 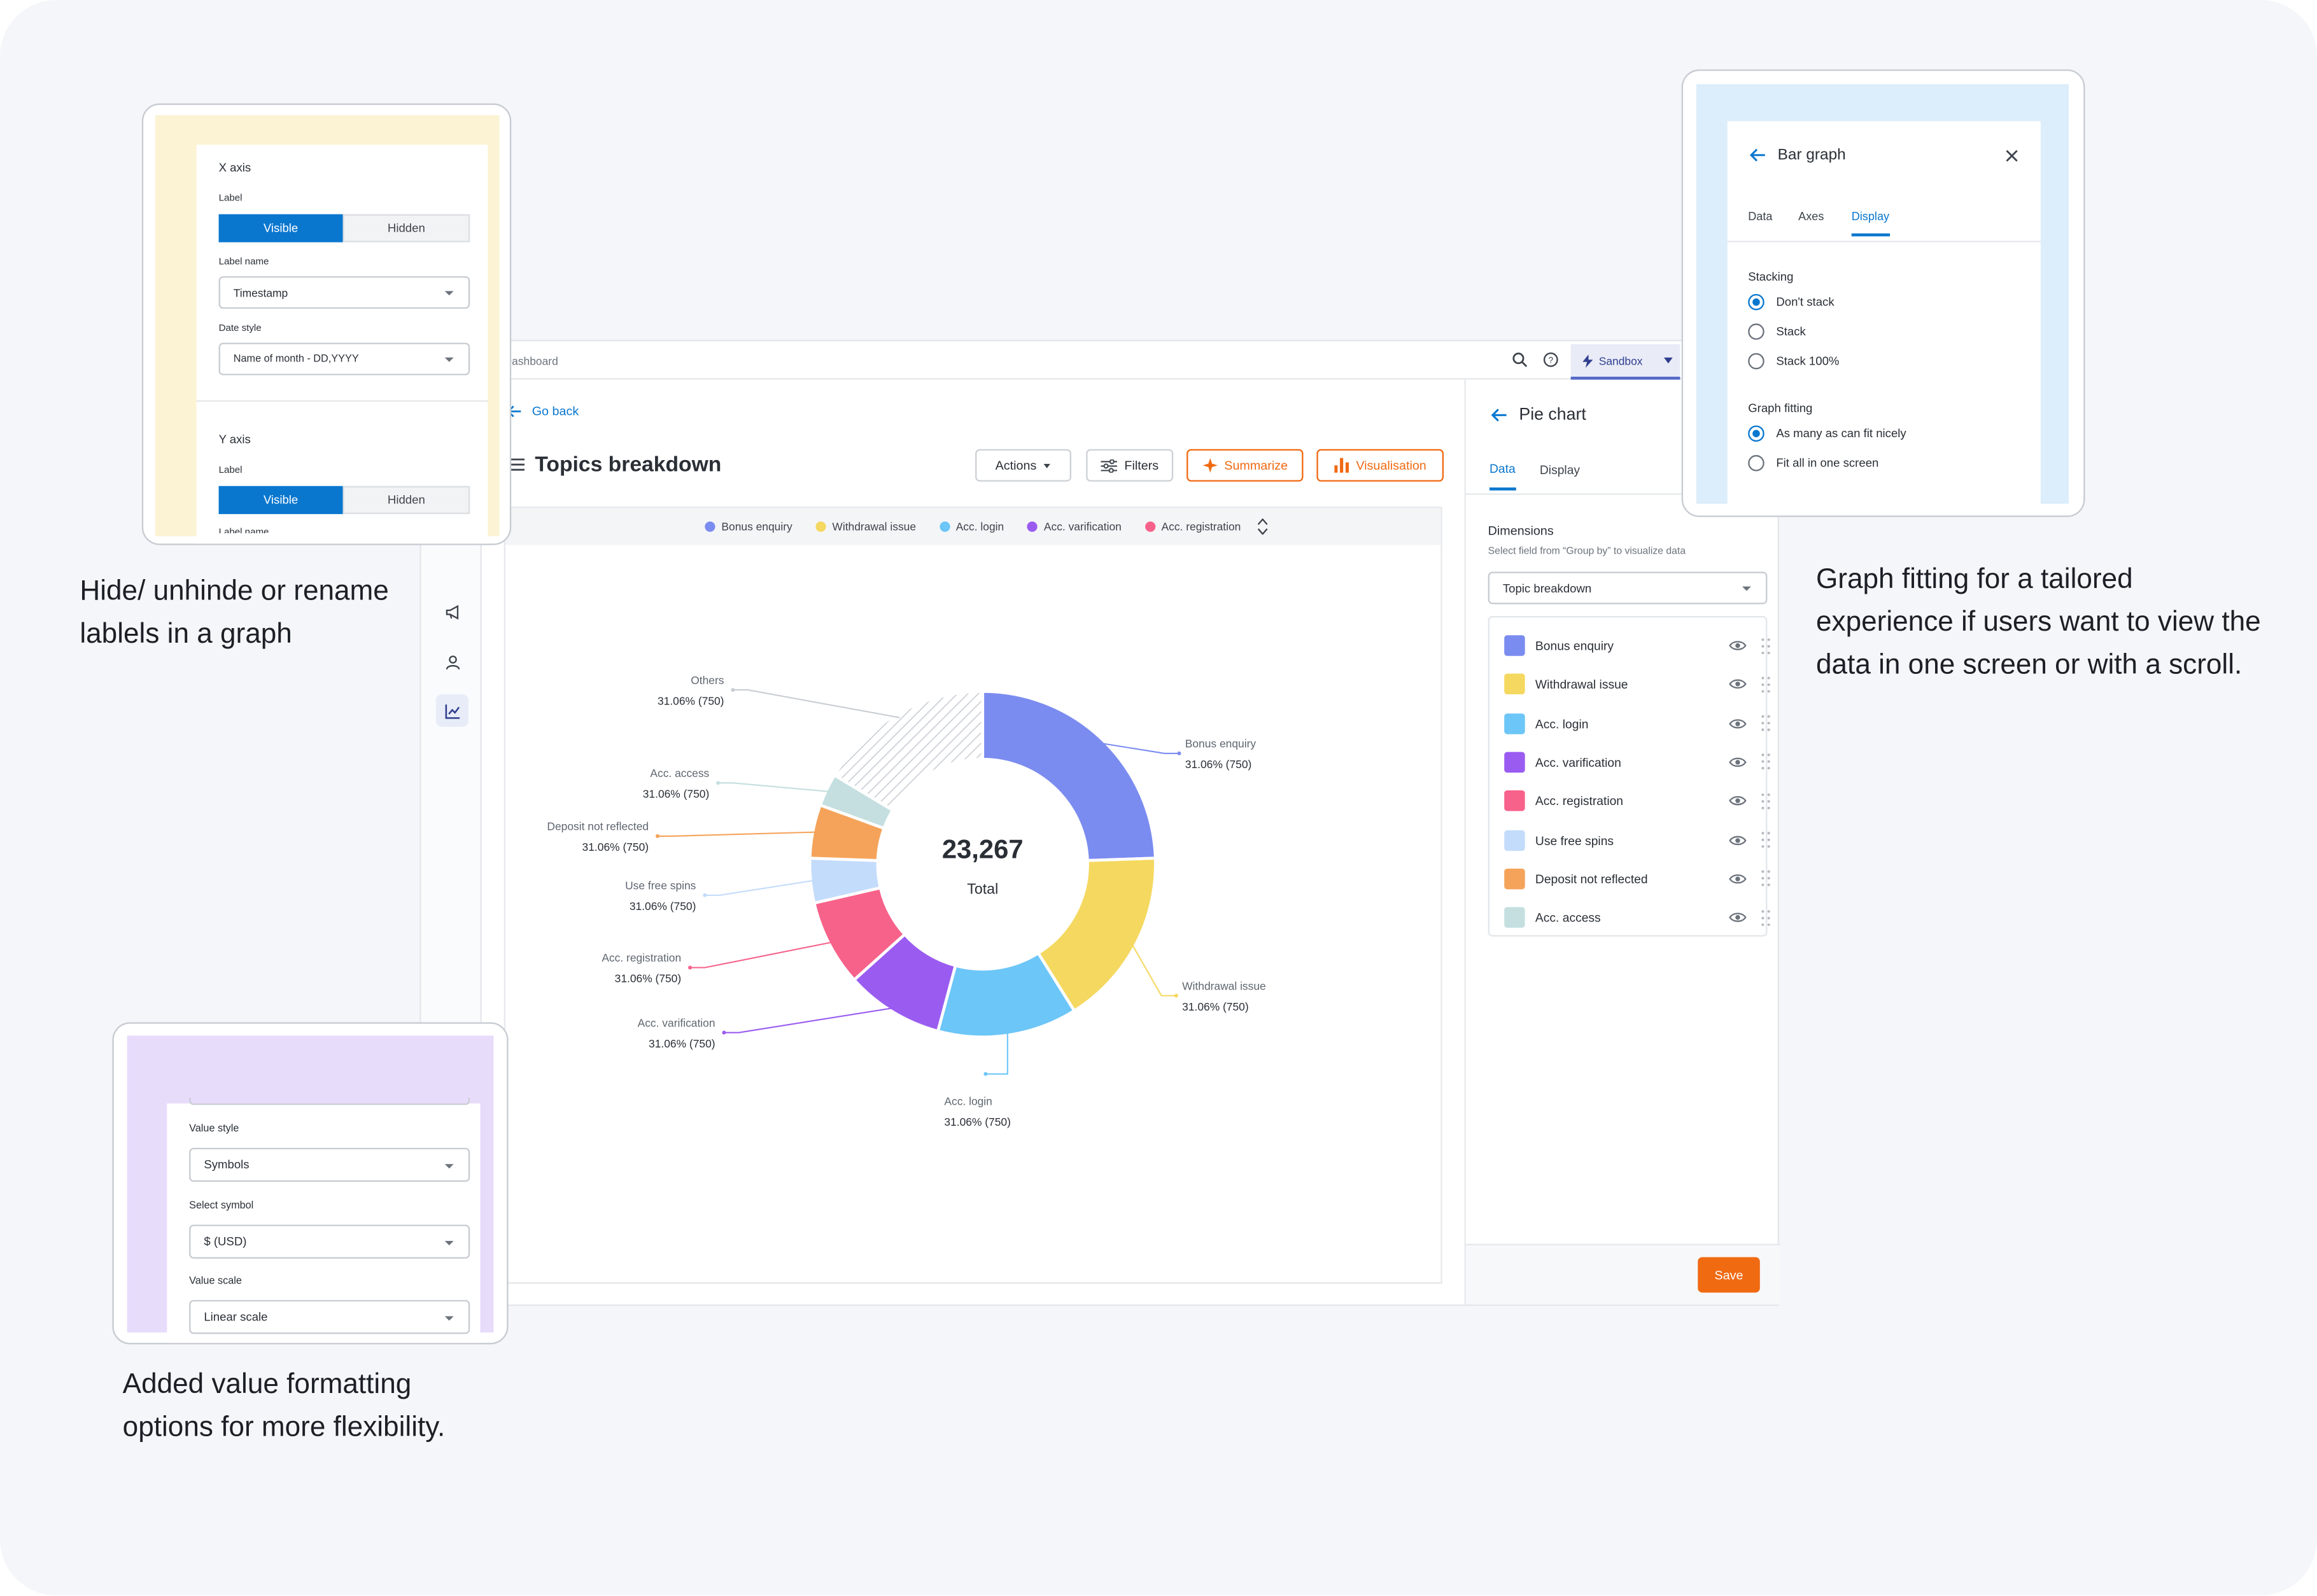 What do you see at coordinates (344, 292) in the screenshot?
I see `label-name-input: Timestamp` at bounding box center [344, 292].